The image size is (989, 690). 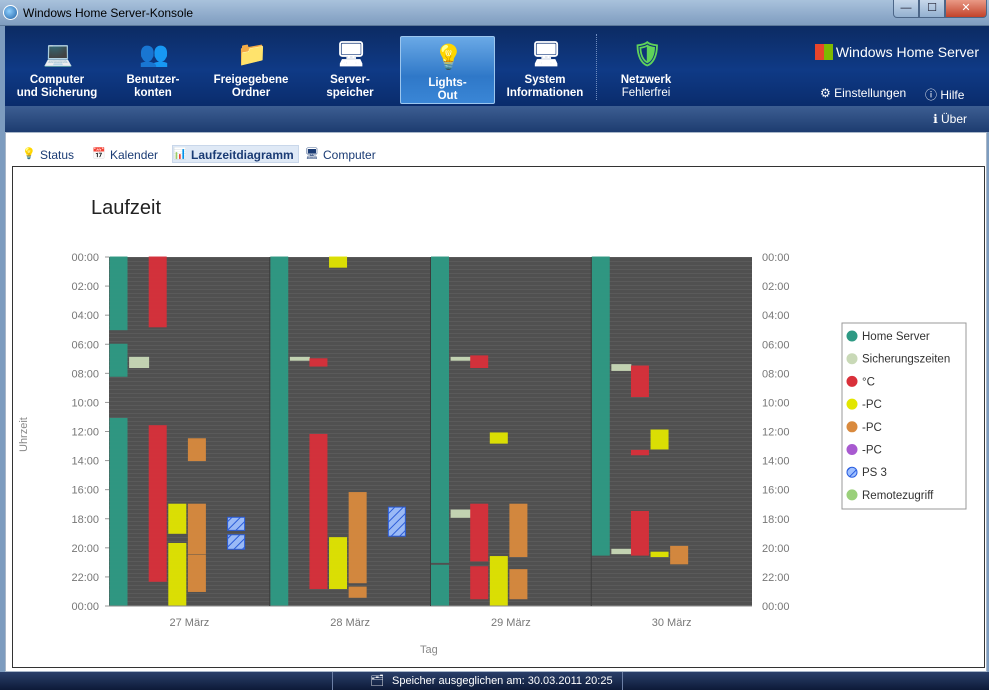 What do you see at coordinates (966, 9) in the screenshot?
I see `close-button: ✕` at bounding box center [966, 9].